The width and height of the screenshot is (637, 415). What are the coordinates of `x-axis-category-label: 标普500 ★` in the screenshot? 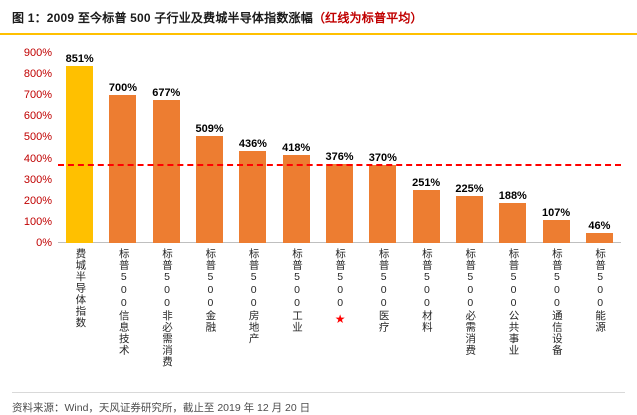 It's located at (340, 318).